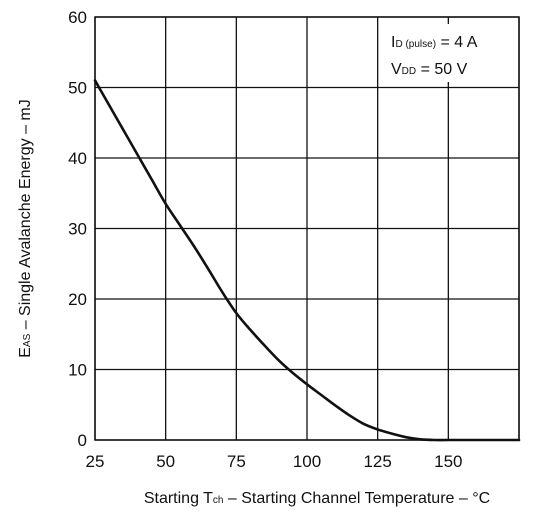  What do you see at coordinates (393, 42) in the screenshot?
I see `annotation-id-prefix: I` at bounding box center [393, 42].